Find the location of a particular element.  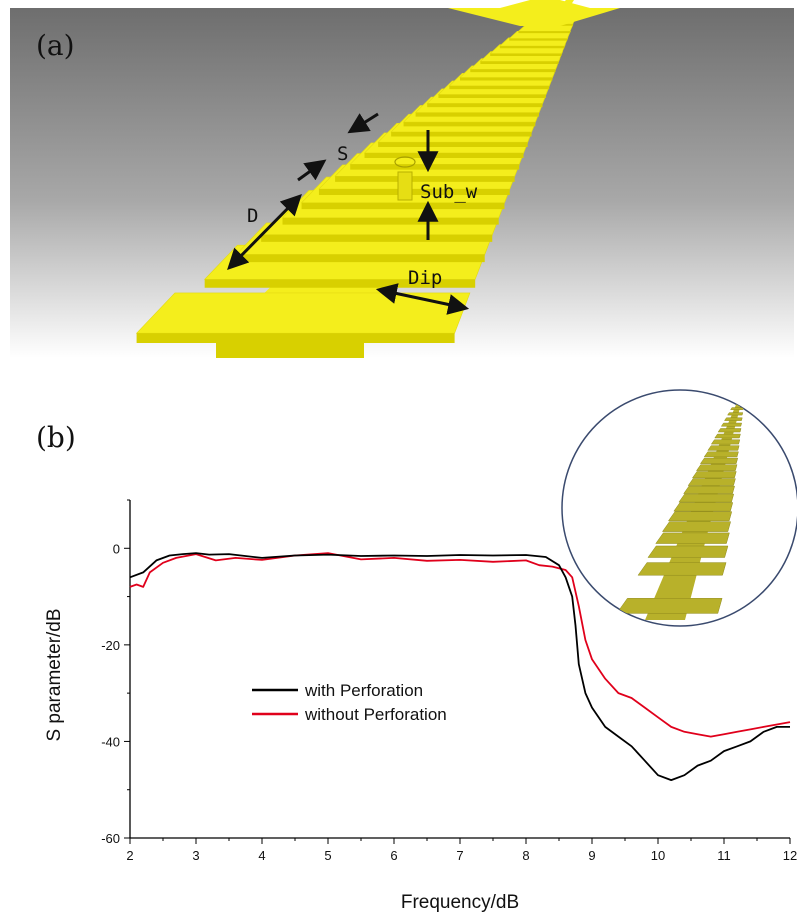

arrow-s-upper is located at coordinates (363, 123).